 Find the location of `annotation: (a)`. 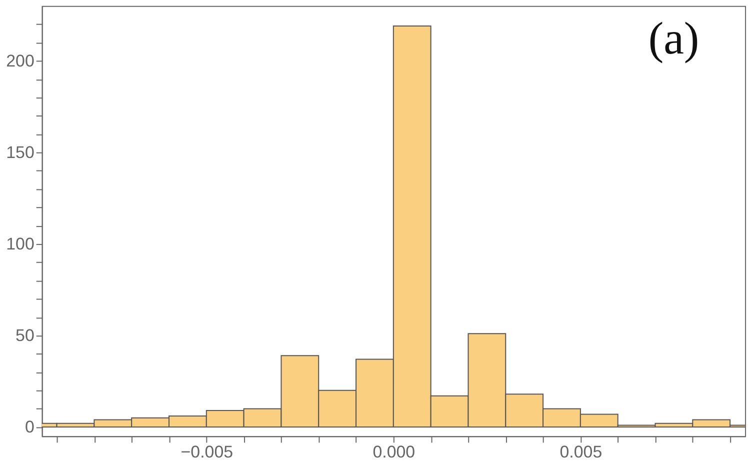

annotation: (a) is located at coordinates (674, 38).